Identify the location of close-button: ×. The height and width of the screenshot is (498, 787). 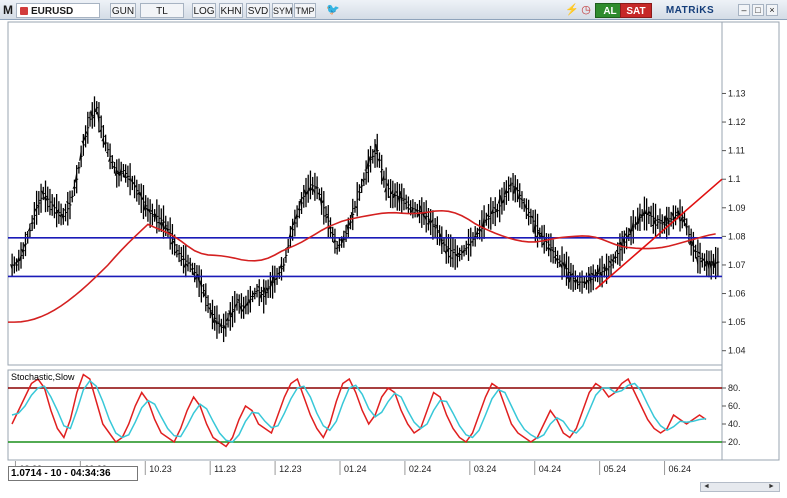
(772, 10).